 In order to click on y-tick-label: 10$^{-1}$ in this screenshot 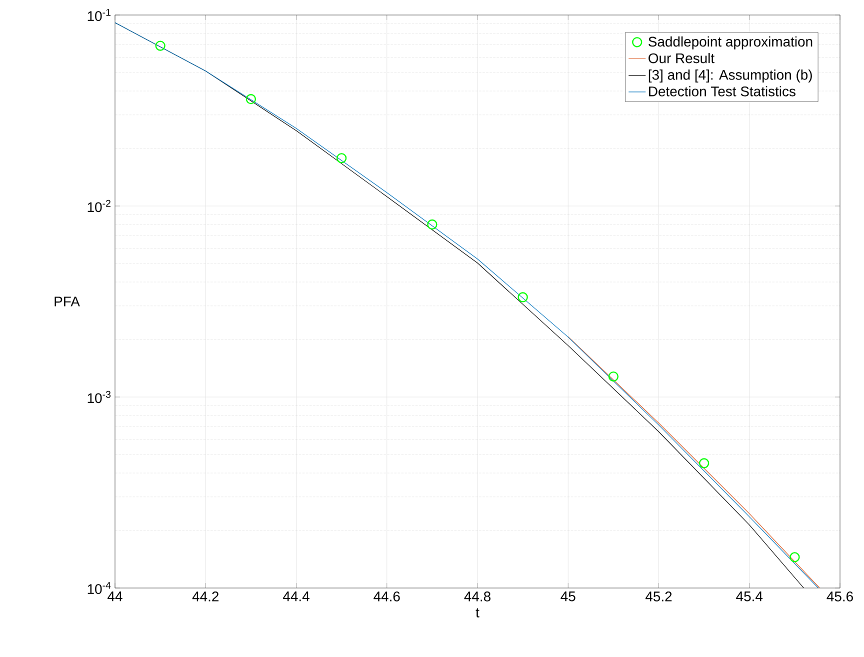, I will do `click(99, 15)`.